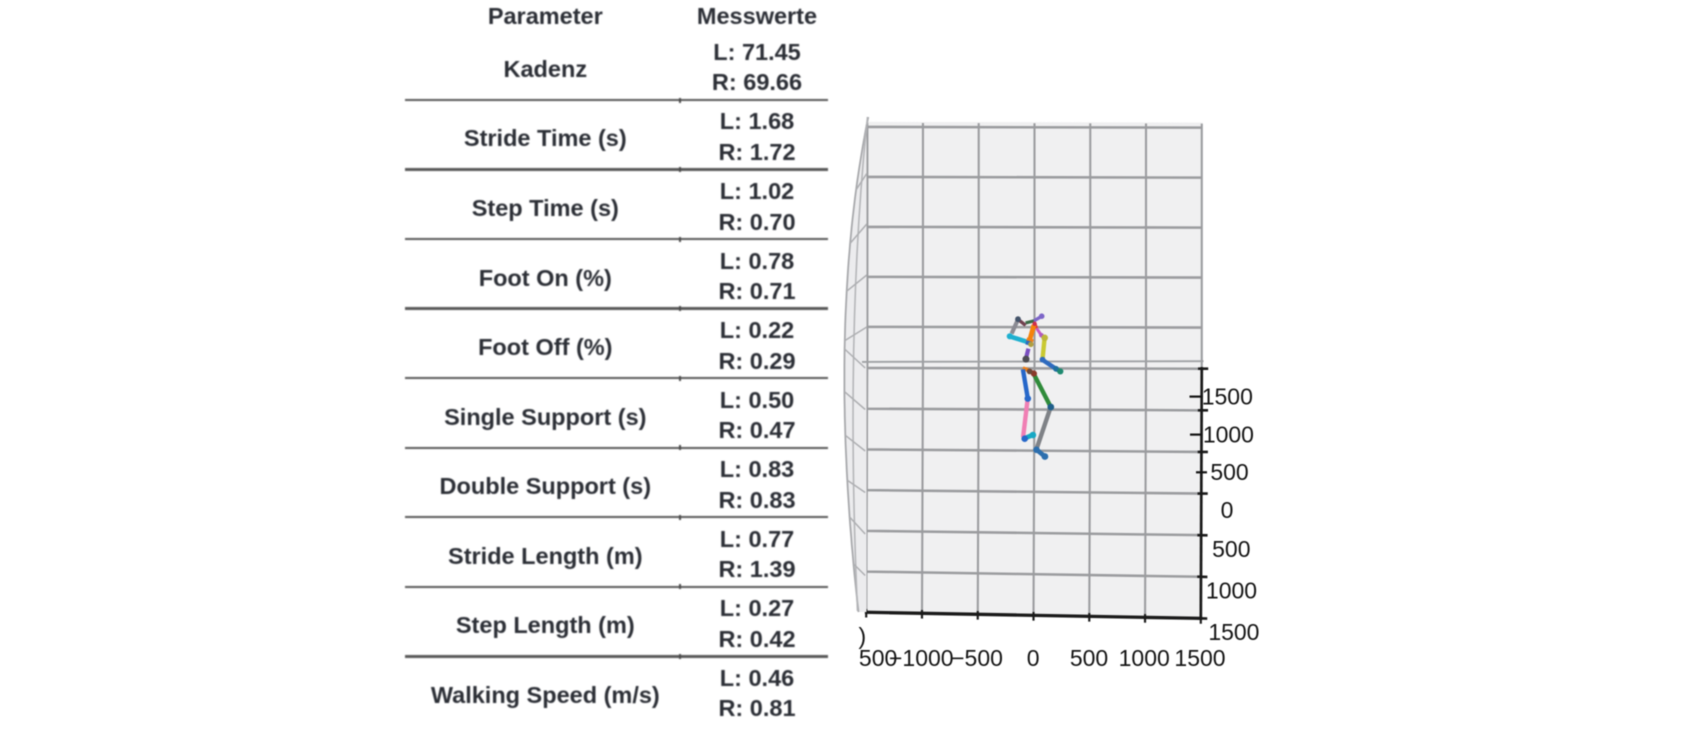  What do you see at coordinates (977, 658) in the screenshot?
I see `svg-text: −500` at bounding box center [977, 658].